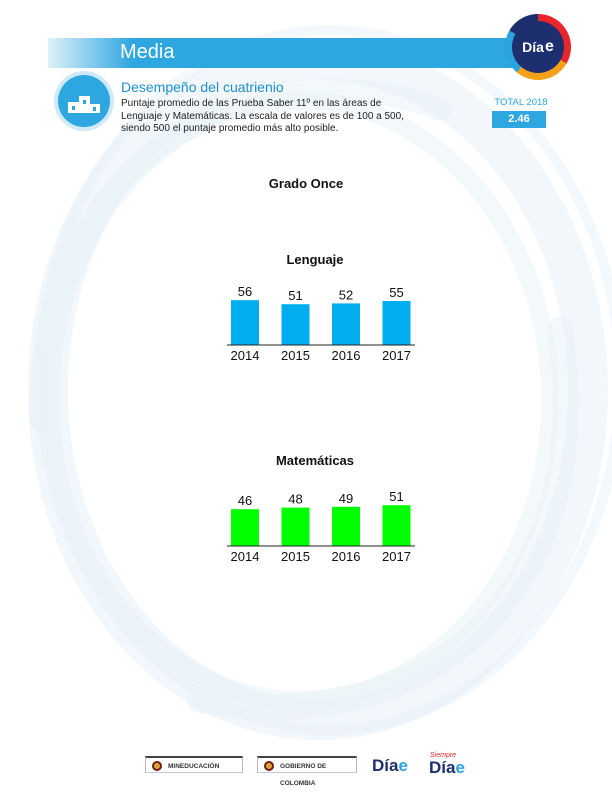  Describe the element at coordinates (443, 755) in the screenshot. I see `siempre-tagline: Siempre` at that location.